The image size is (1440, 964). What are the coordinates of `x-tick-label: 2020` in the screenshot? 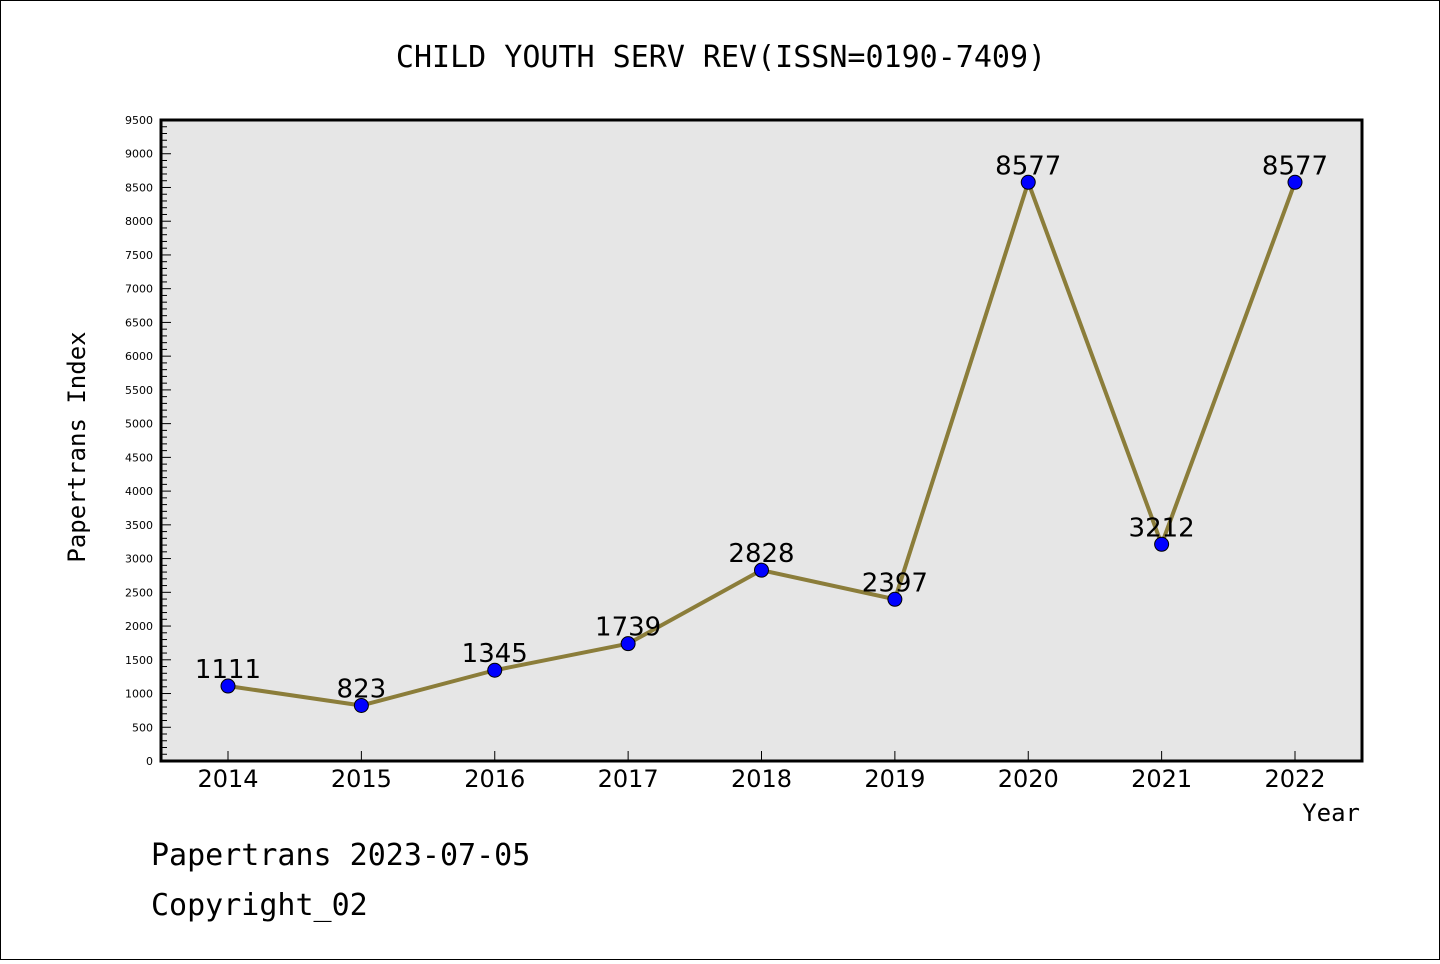 It's located at (1028, 779).